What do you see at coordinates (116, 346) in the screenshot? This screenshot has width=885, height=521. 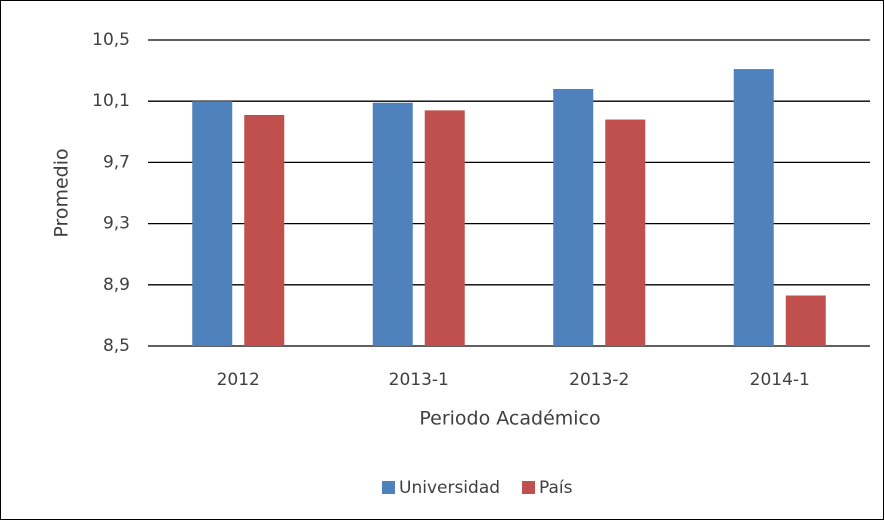 I see `y-tick-label: 8,5` at bounding box center [116, 346].